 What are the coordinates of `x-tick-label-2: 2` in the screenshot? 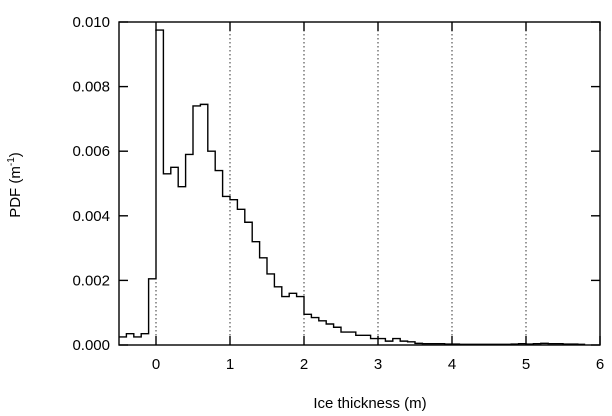 It's located at (304, 364).